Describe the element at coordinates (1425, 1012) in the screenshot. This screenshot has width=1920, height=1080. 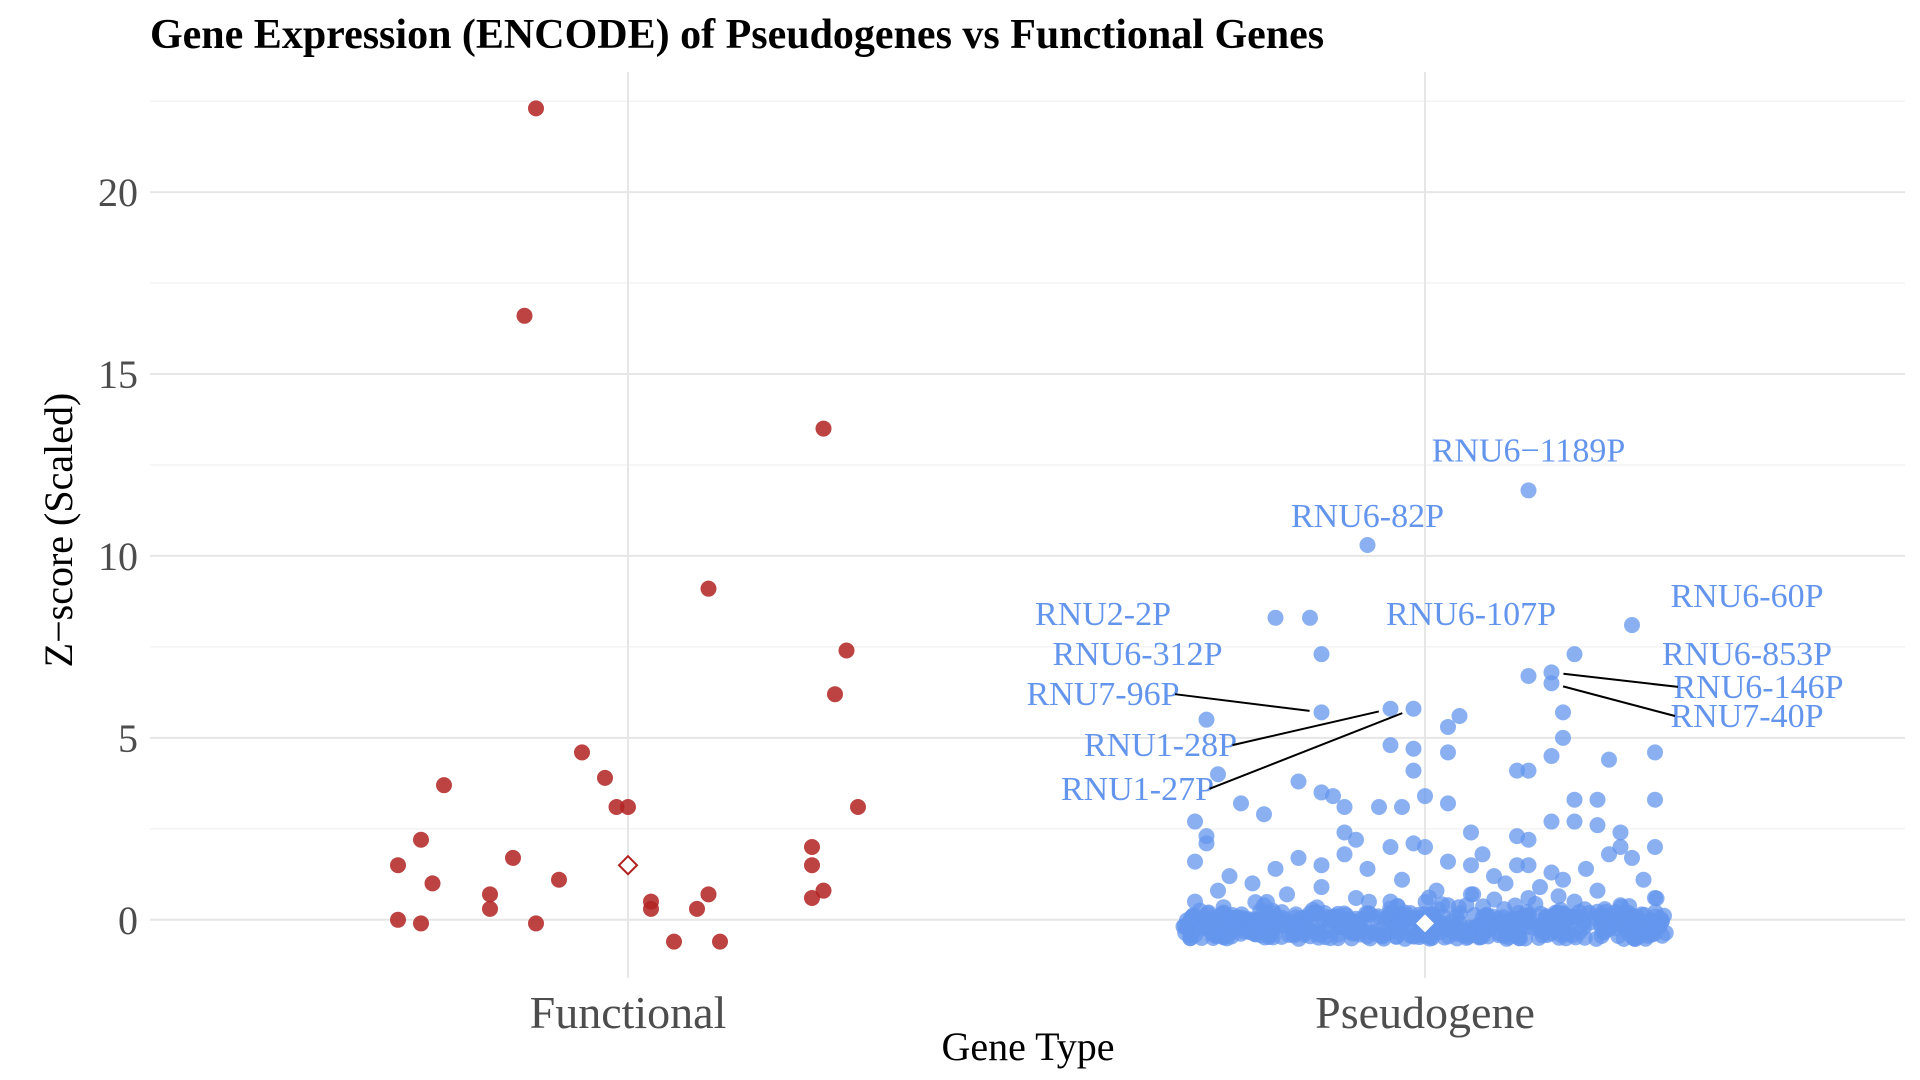
I see `x-tick-label: Pseudogene` at that location.